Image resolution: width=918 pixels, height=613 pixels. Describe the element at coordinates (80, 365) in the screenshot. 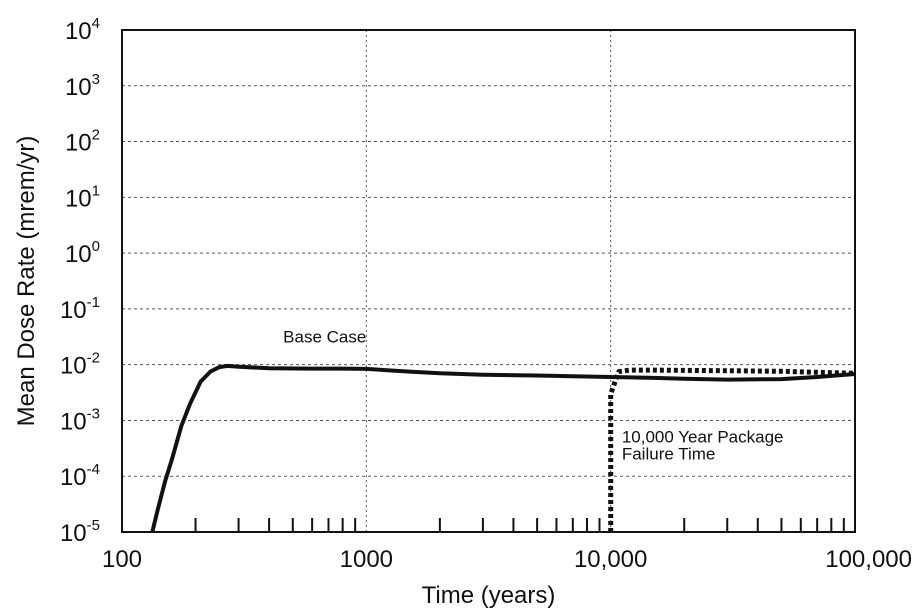

I see `y-tick-label: 10⁻²` at that location.